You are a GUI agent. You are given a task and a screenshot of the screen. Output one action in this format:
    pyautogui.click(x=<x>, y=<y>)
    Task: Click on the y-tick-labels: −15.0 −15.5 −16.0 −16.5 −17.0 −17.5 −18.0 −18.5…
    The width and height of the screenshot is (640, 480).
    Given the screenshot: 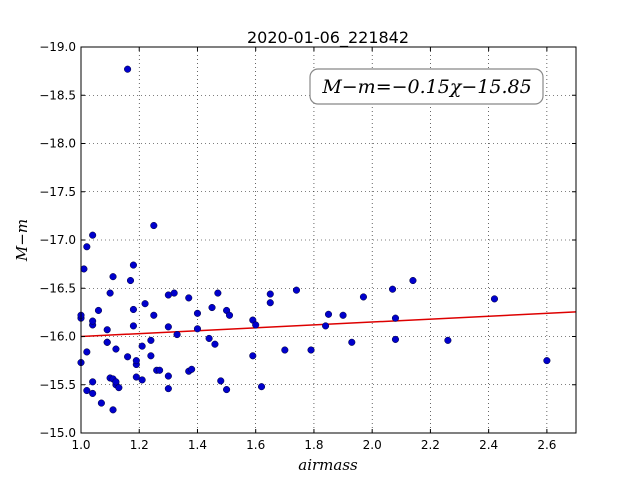 What is the action you would take?
    pyautogui.click(x=57, y=240)
    